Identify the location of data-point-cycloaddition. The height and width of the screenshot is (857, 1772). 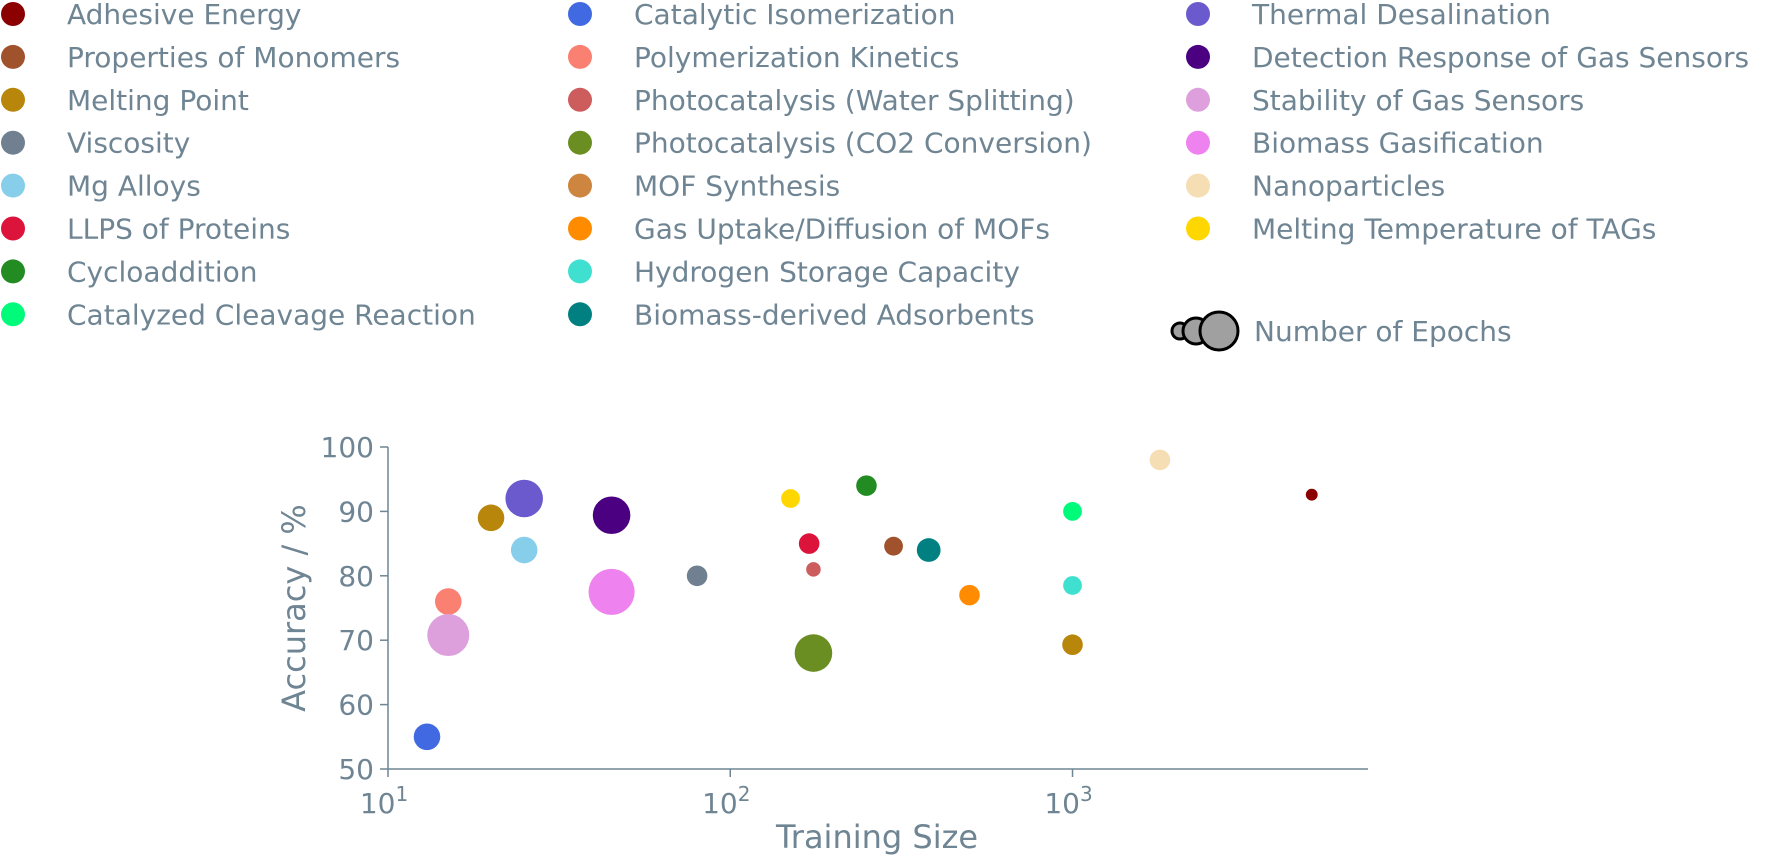
(866, 485).